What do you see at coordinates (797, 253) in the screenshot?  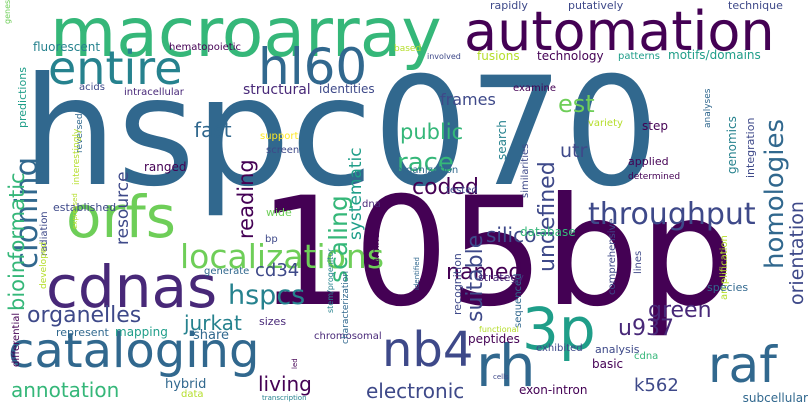 I see `word-orientation: orientation` at bounding box center [797, 253].